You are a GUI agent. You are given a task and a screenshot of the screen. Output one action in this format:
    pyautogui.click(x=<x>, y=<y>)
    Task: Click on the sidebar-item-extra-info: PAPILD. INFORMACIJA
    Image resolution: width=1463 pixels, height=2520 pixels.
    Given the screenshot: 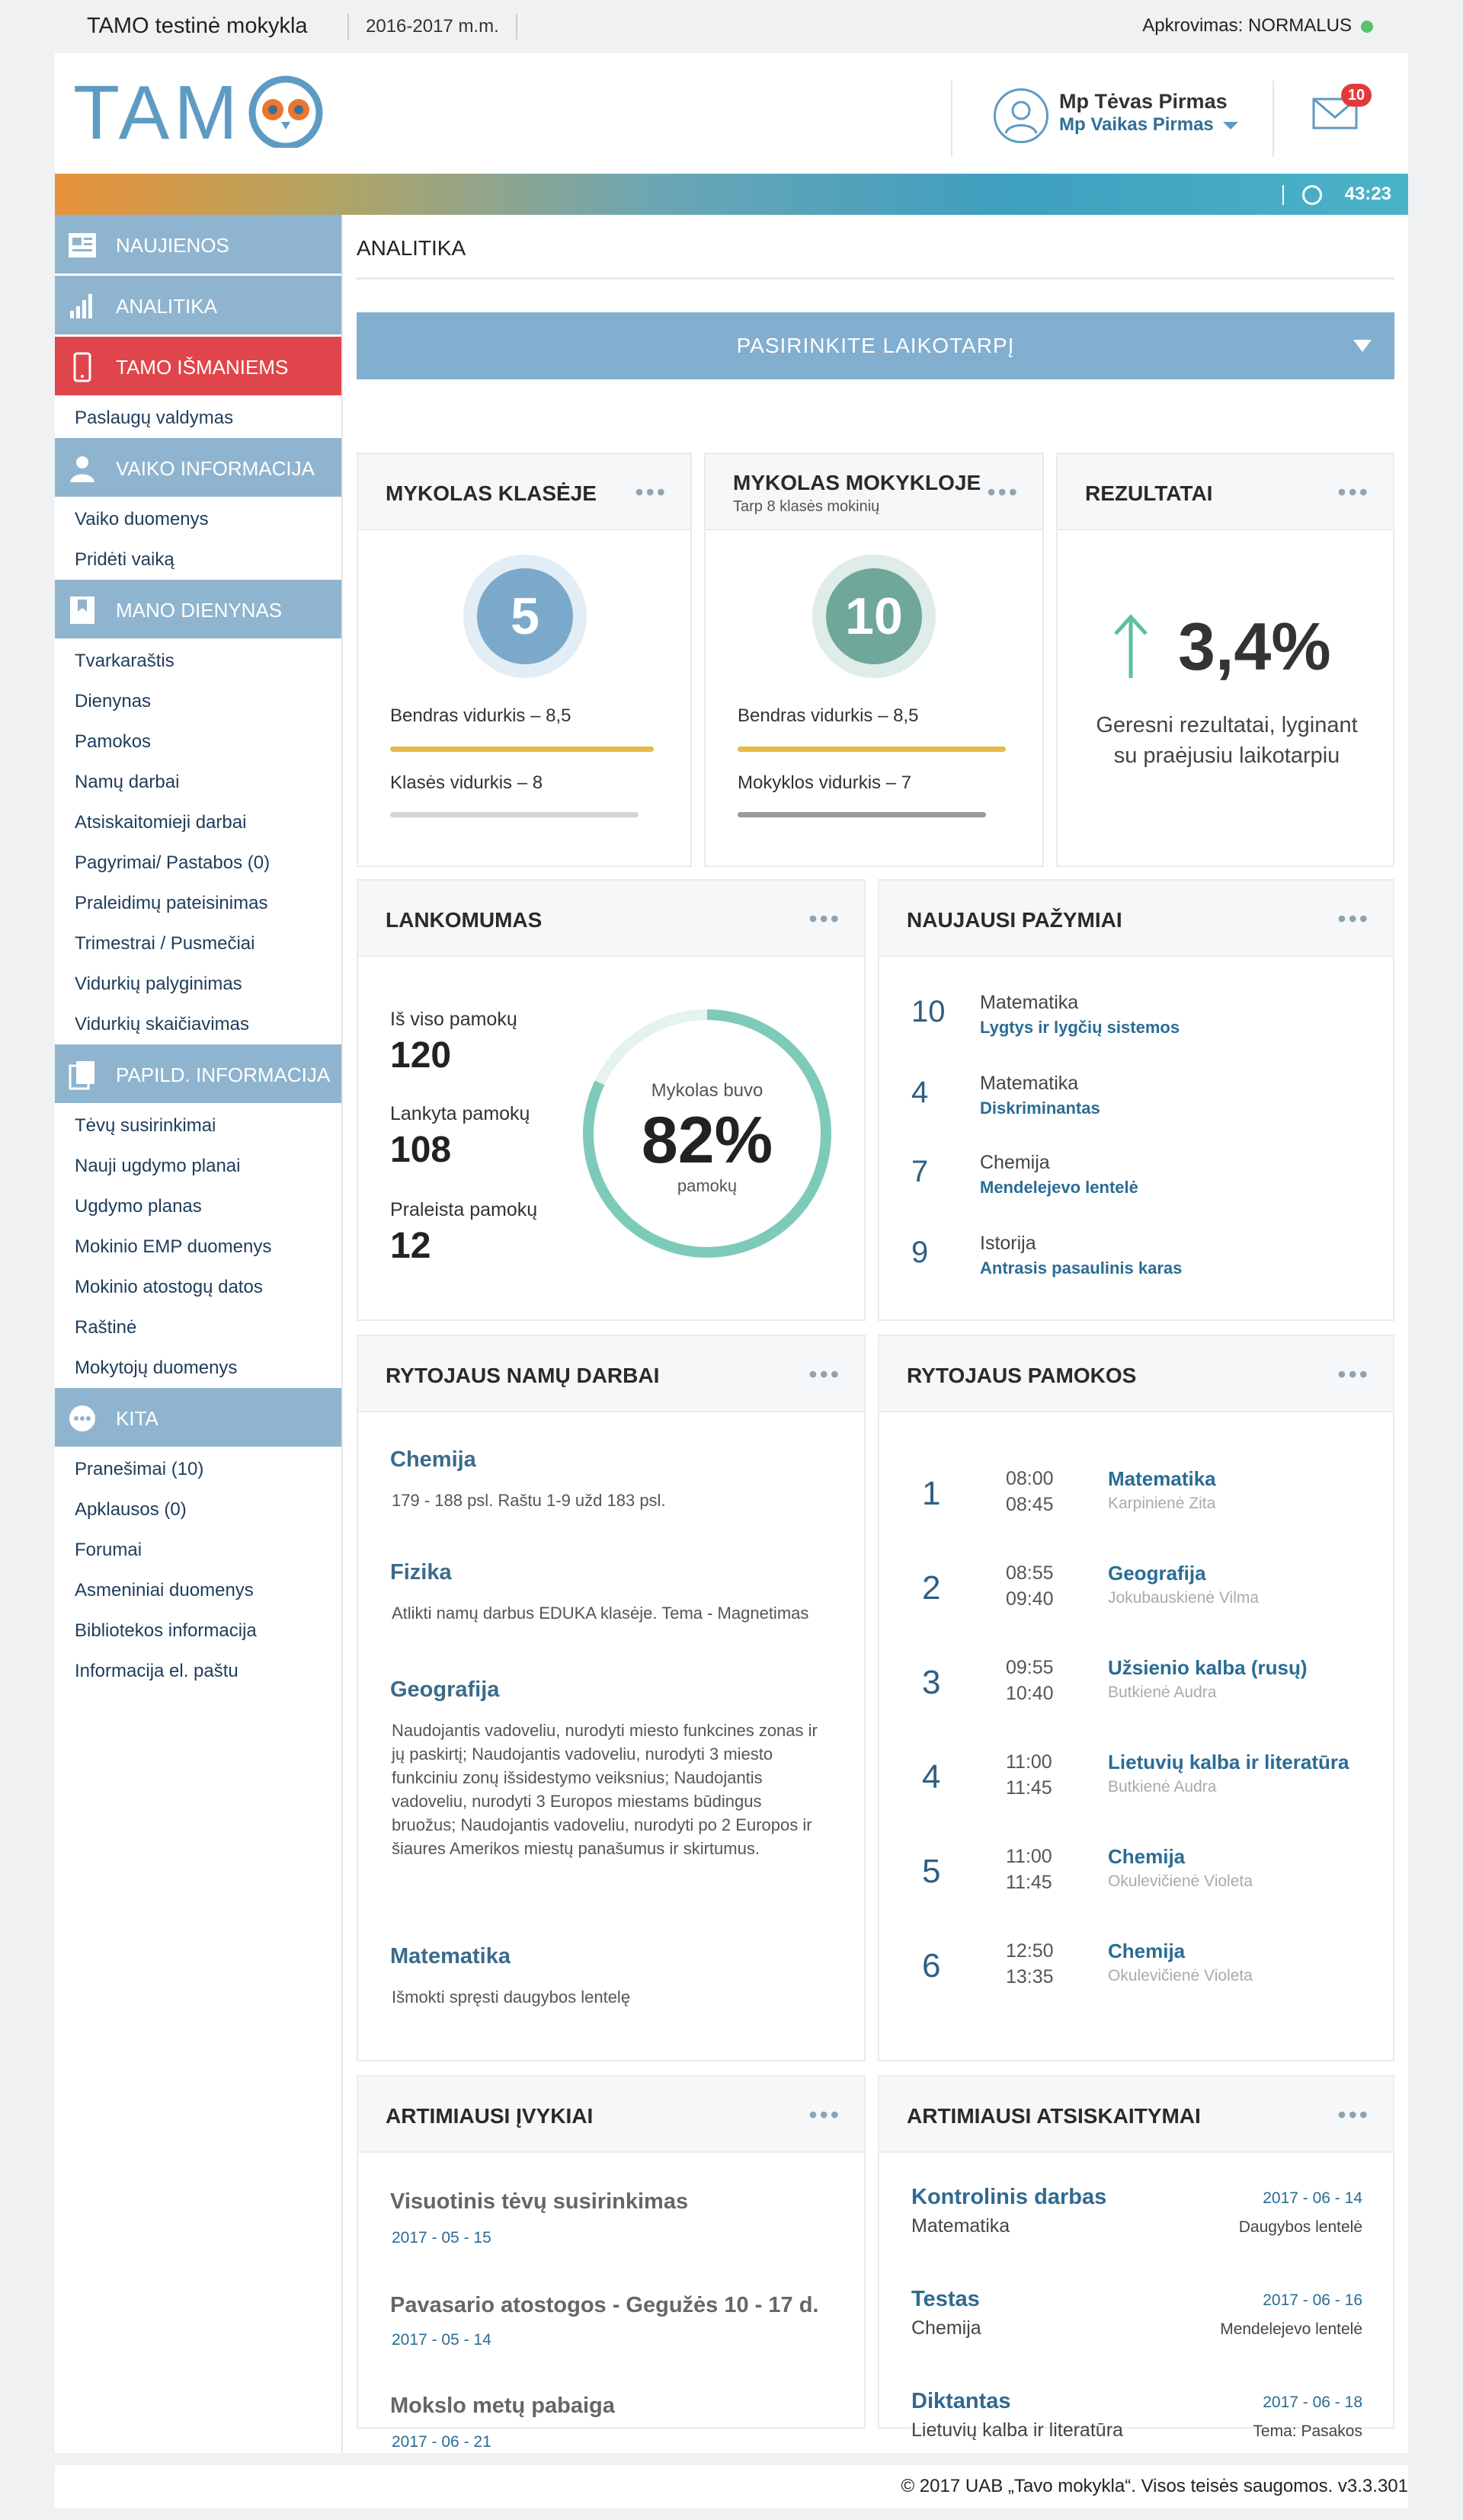 What is the action you would take?
    pyautogui.click(x=198, y=1074)
    